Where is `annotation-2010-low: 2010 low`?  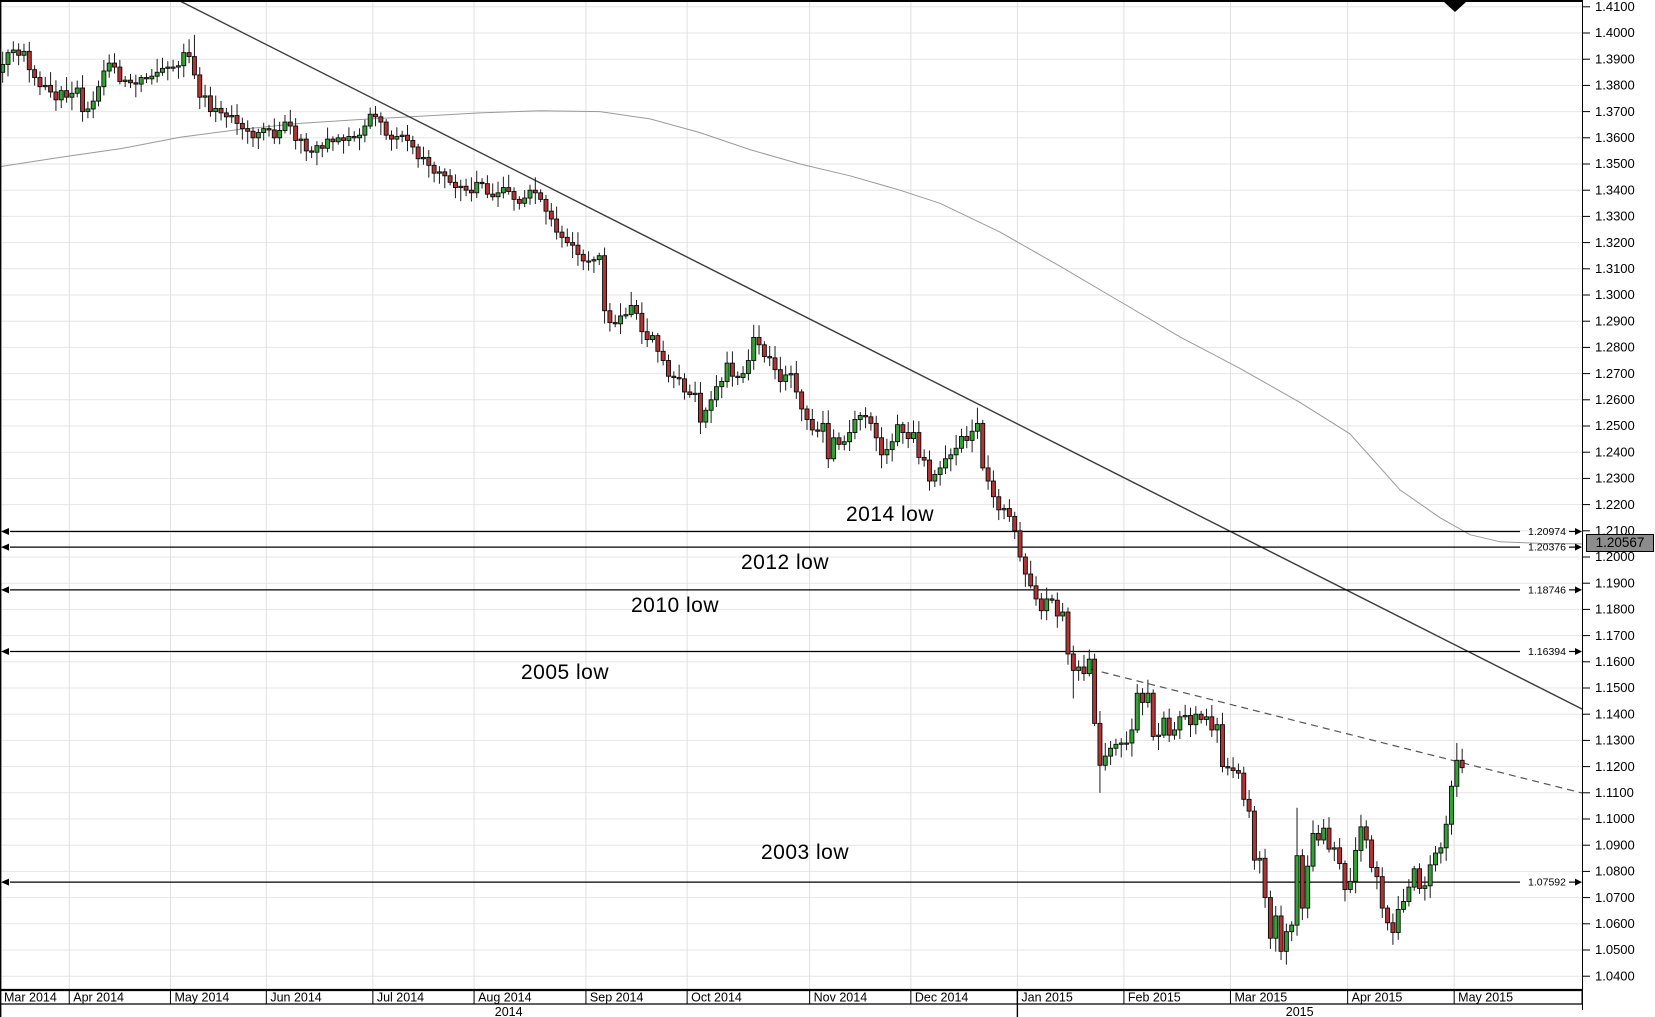
annotation-2010-low: 2010 low is located at coordinates (675, 605).